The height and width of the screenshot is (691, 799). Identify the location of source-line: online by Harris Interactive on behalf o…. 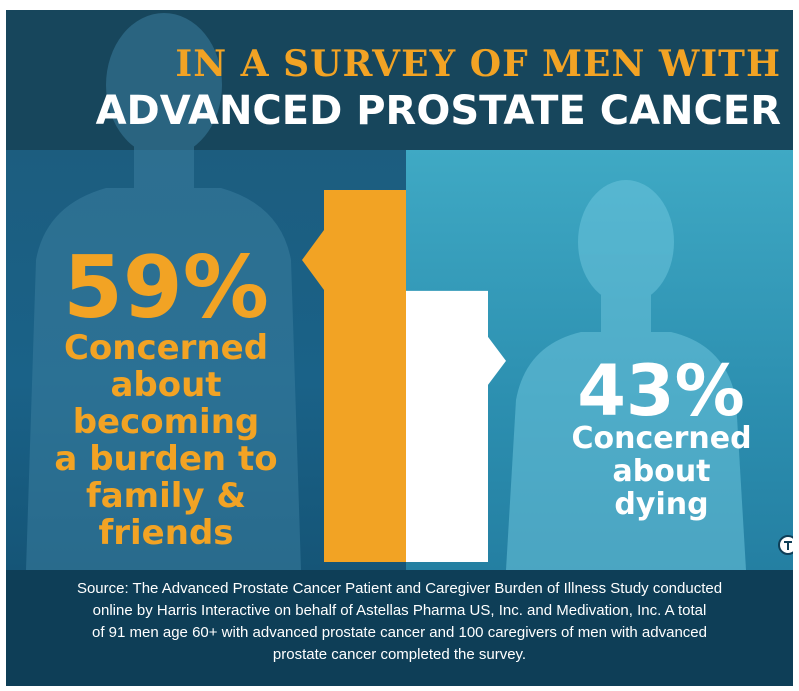
(399, 610).